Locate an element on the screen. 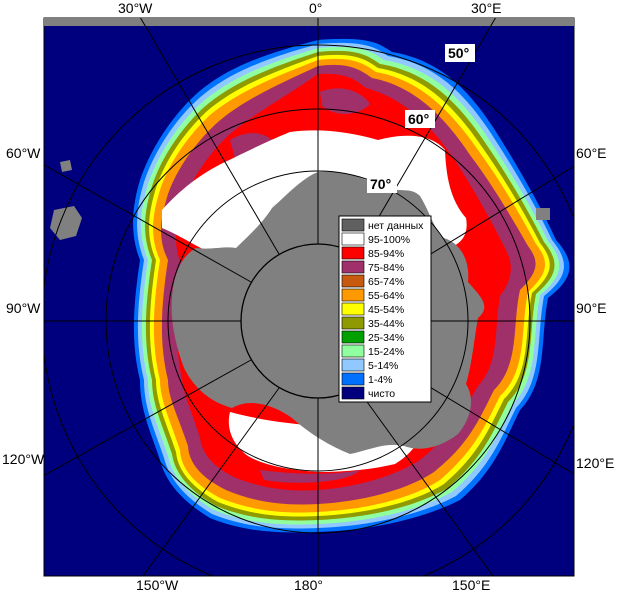 This screenshot has width=617, height=594. ice-patch-75-84-b is located at coordinates (345, 101).